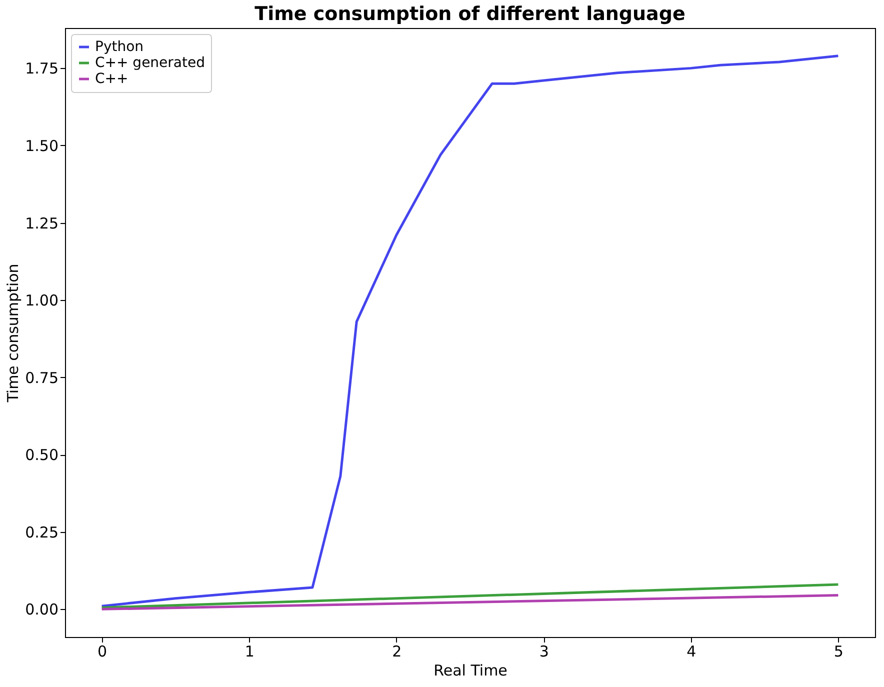  Describe the element at coordinates (13, 334) in the screenshot. I see `y-axis-title: Time consumption` at that location.